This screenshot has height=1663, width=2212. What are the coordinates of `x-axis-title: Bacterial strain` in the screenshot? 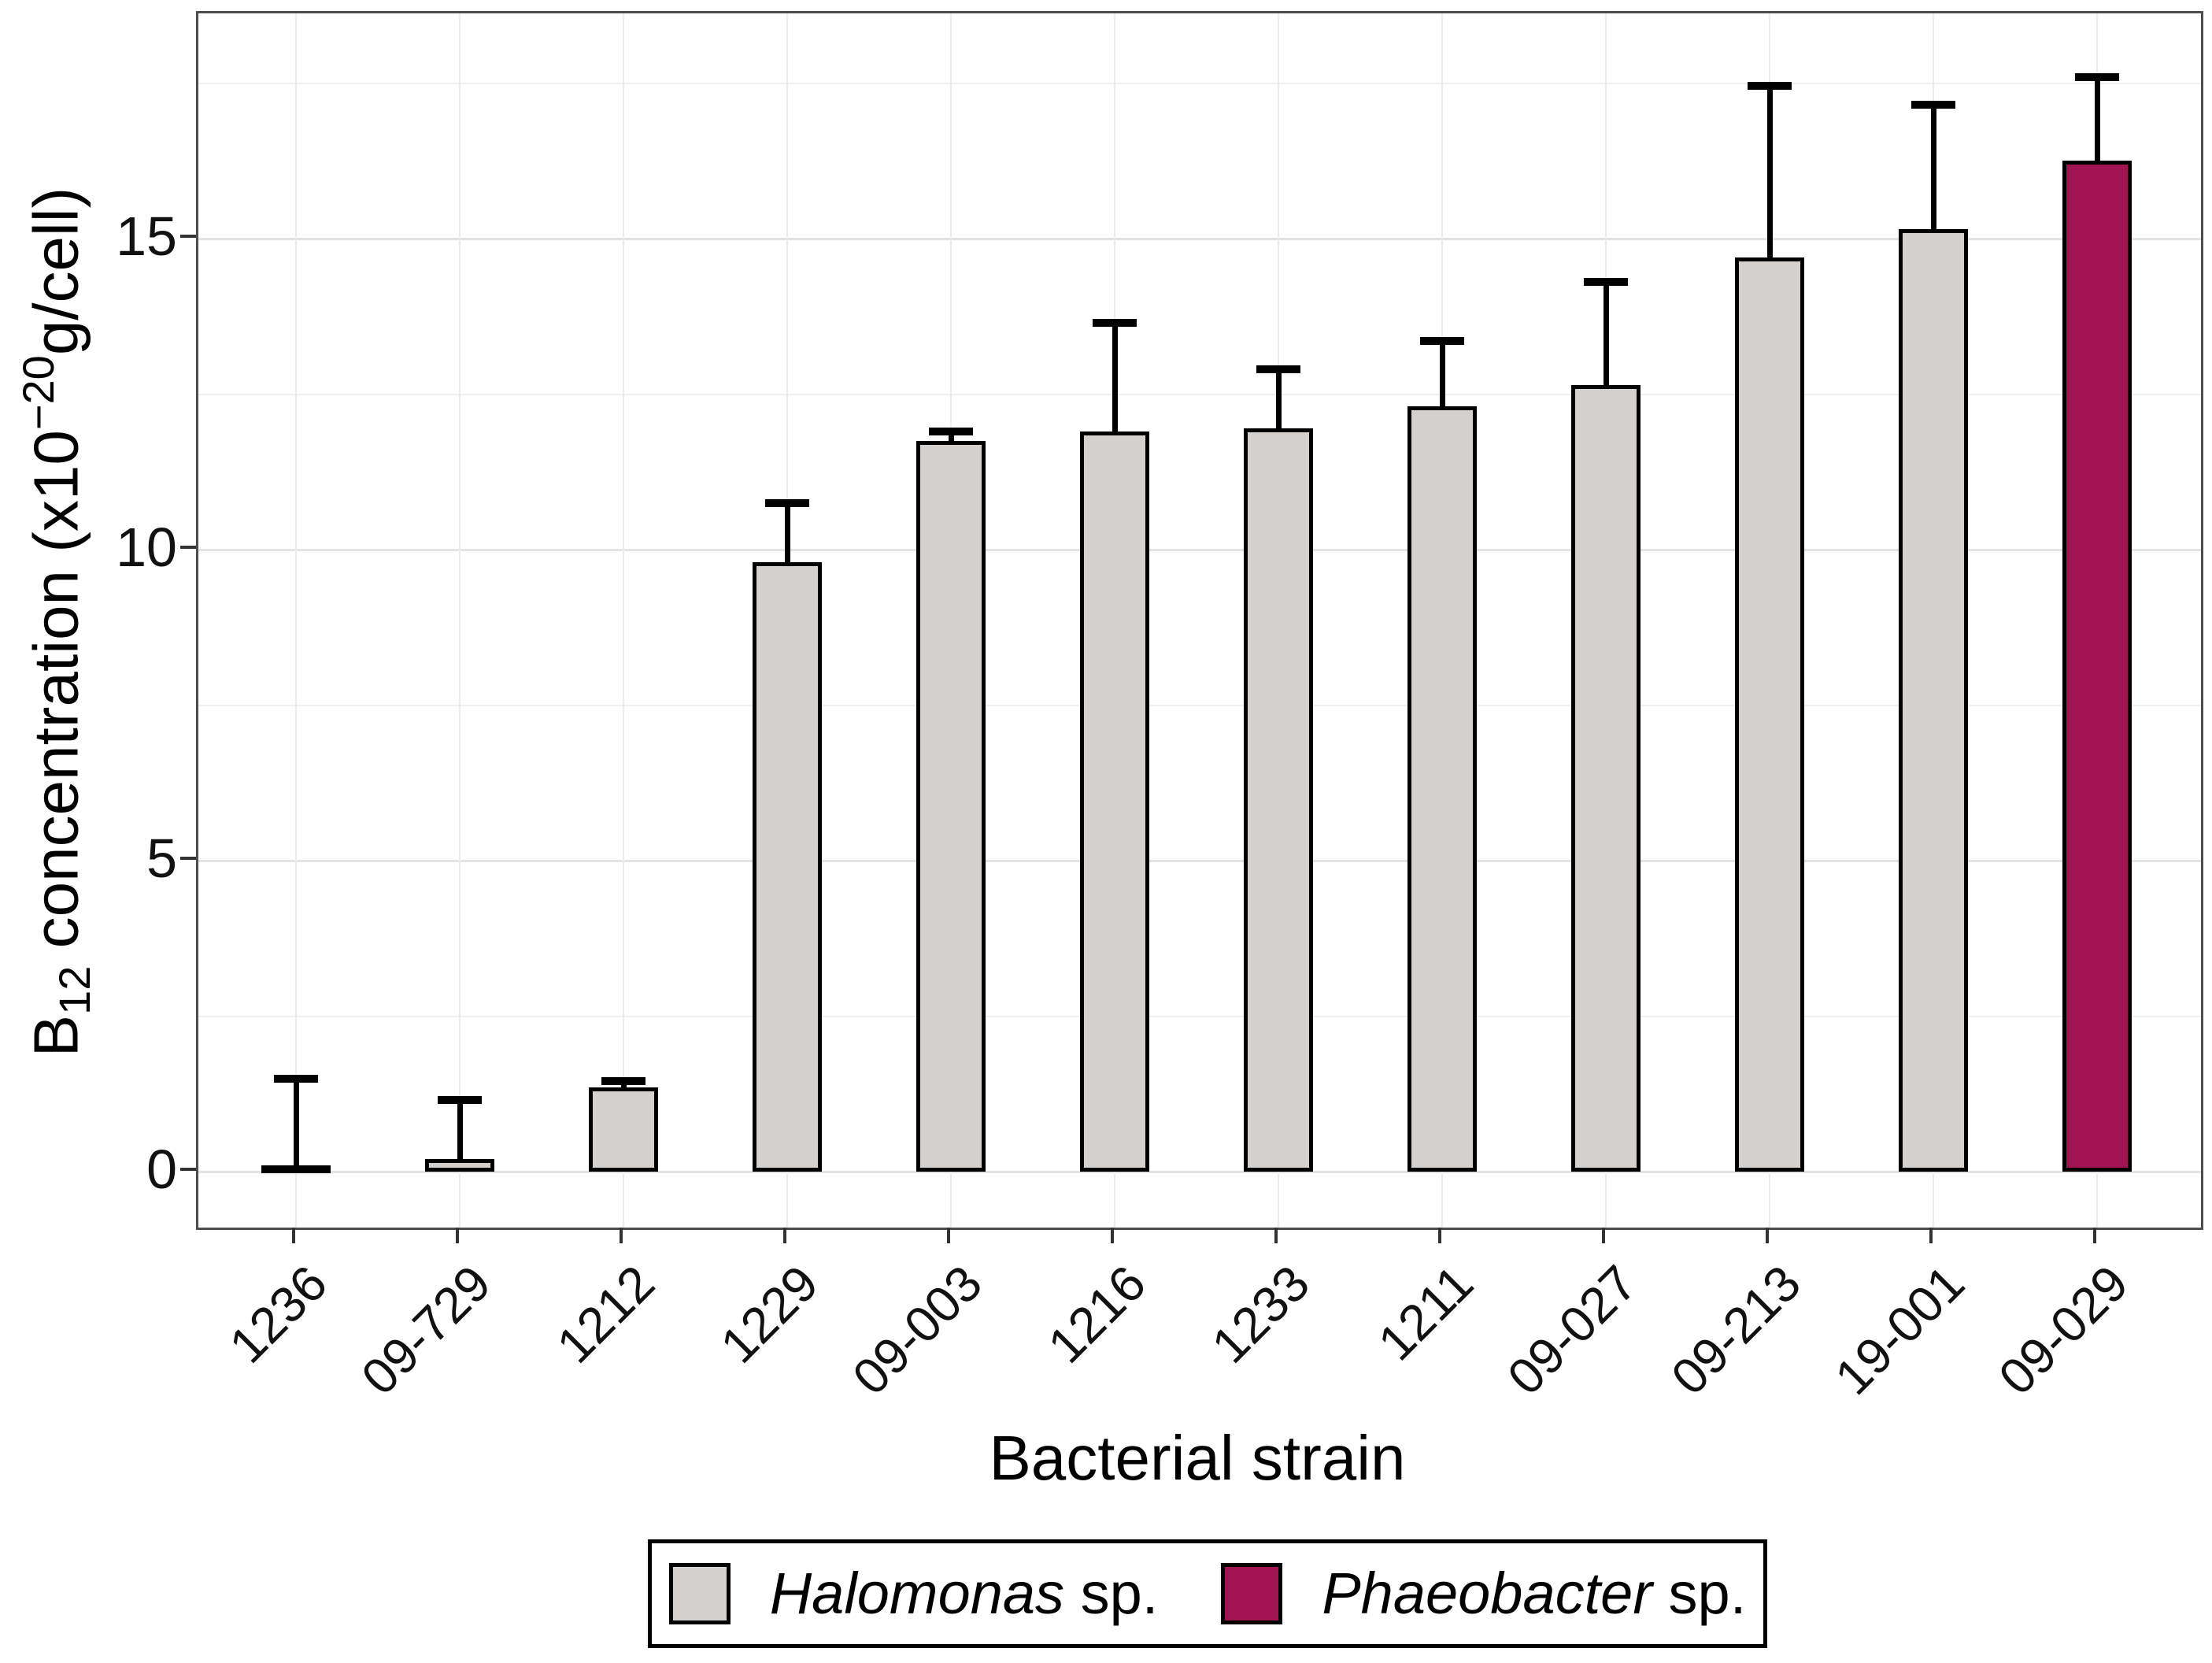 It's located at (1197, 1458).